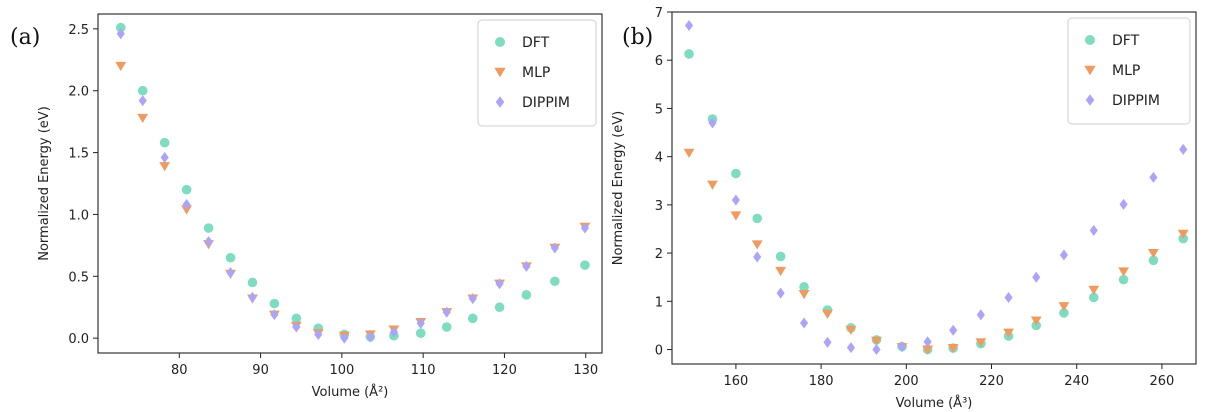  What do you see at coordinates (504, 370) in the screenshot?
I see `x-tick-label: 120` at bounding box center [504, 370].